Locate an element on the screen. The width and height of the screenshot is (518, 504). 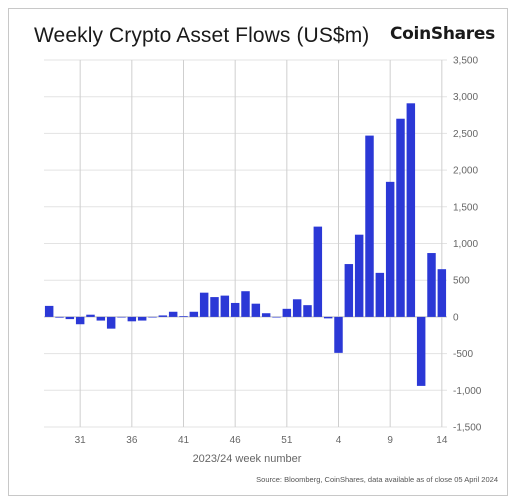
x-axis-ticks: 31 36 41 46 51 4 9 14 is located at coordinates (261, 440).